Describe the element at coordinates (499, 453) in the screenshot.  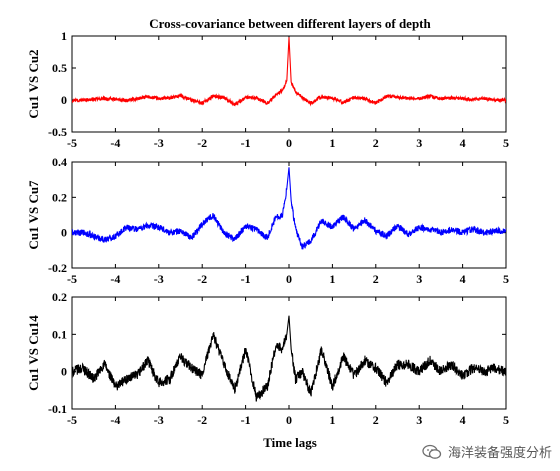
I see `watermark-text: 海洋装备强度分析` at that location.